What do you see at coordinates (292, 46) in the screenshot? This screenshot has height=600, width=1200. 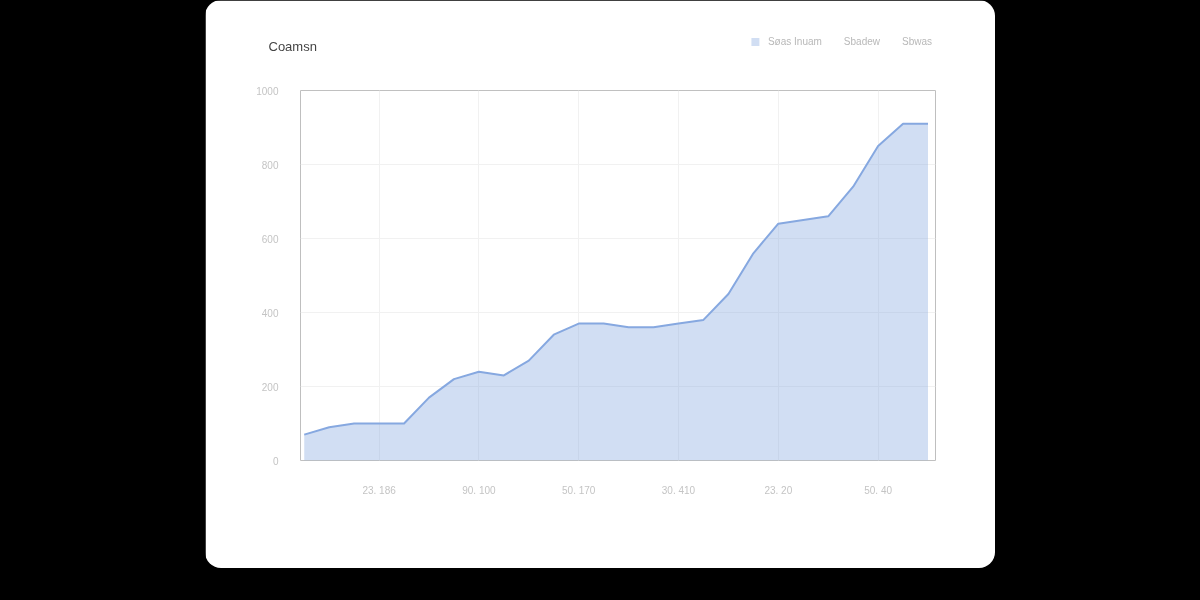 I see `chart-title: Coamsn` at bounding box center [292, 46].